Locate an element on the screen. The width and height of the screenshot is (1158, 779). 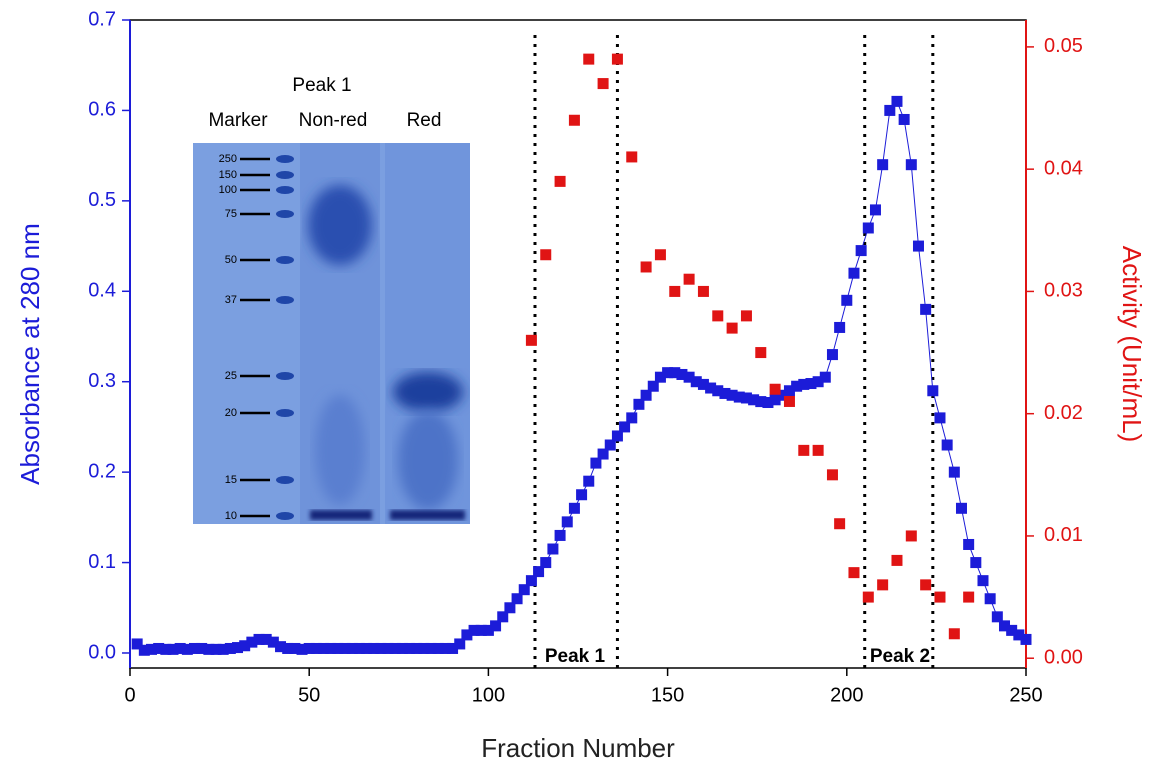
y-tick-label: 0.3 is located at coordinates (102, 381).